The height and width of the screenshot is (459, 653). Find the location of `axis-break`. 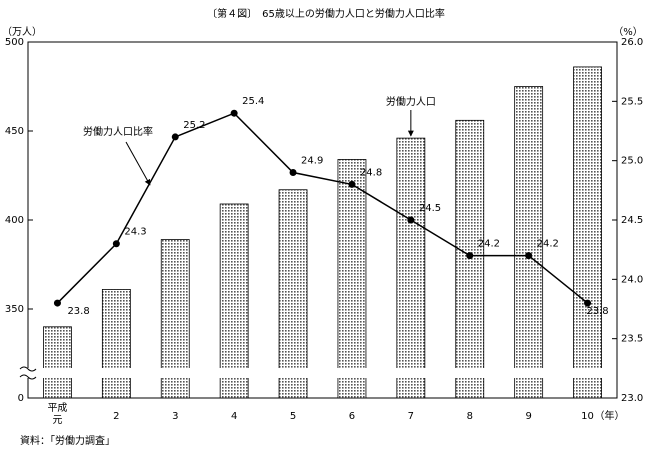

axis-break is located at coordinates (315, 373).